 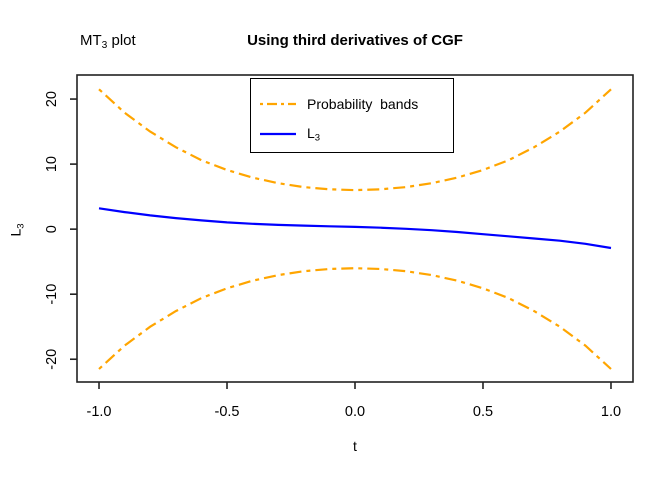 I want to click on x-tick-label: 0.0, so click(x=355, y=412).